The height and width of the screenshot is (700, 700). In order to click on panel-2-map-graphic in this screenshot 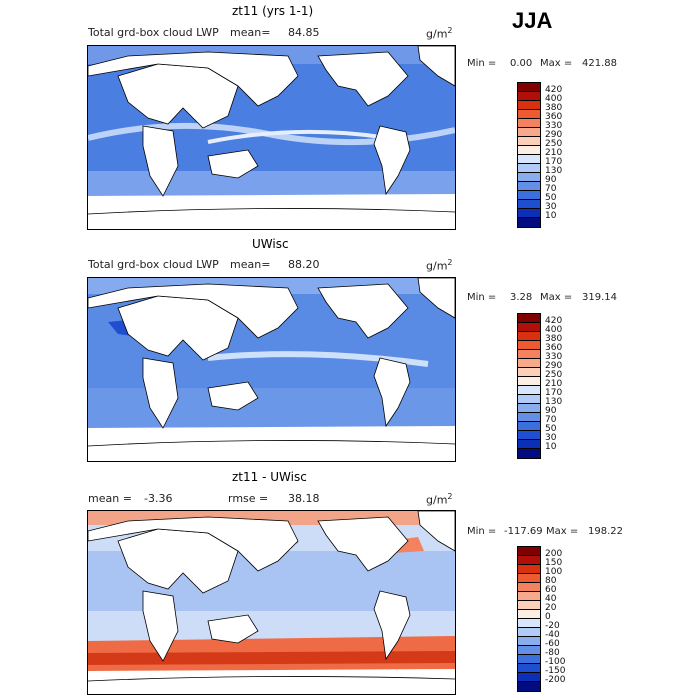, I will do `click(271, 369)`.